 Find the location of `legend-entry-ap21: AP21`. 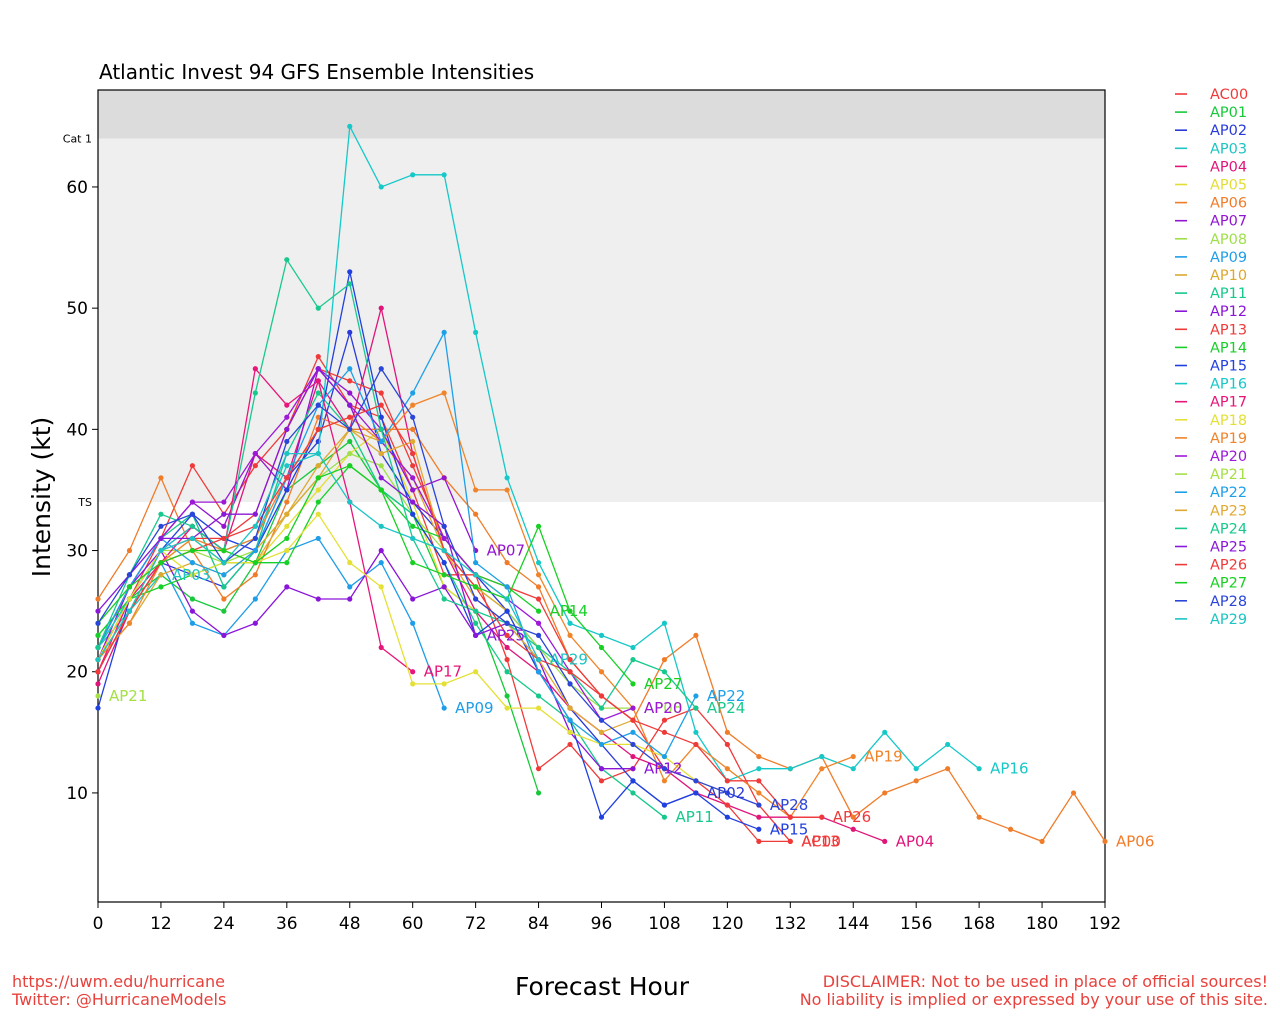

legend-entry-ap21: AP21 is located at coordinates (1228, 475).